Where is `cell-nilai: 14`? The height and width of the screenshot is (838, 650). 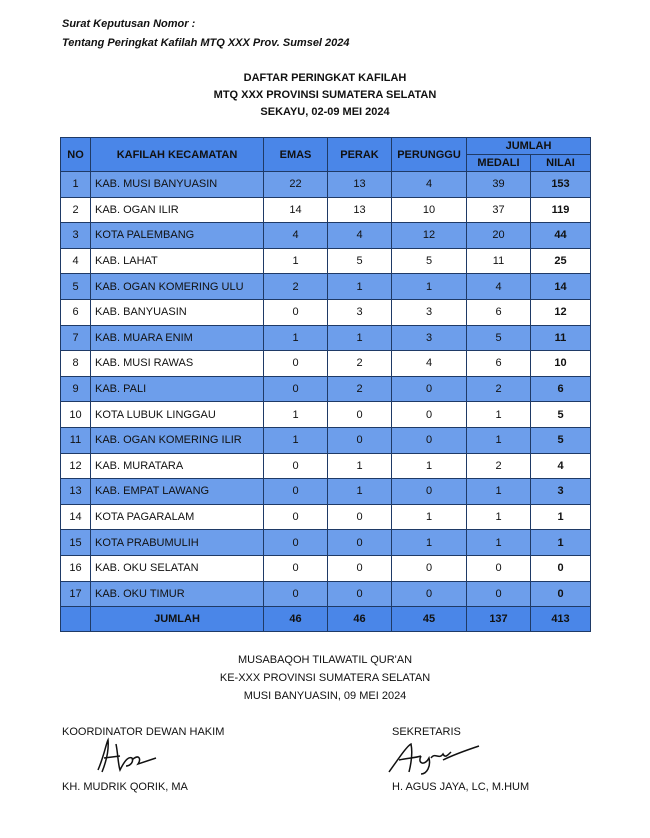 cell-nilai: 14 is located at coordinates (560, 286).